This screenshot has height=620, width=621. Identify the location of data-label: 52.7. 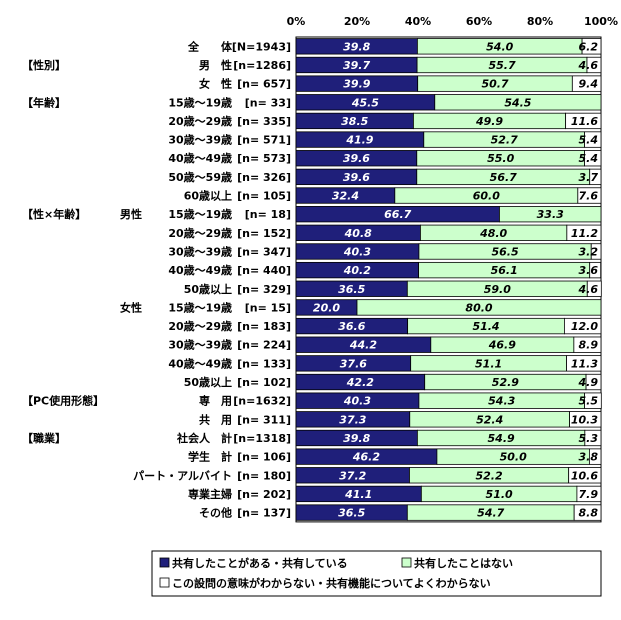
(504, 140).